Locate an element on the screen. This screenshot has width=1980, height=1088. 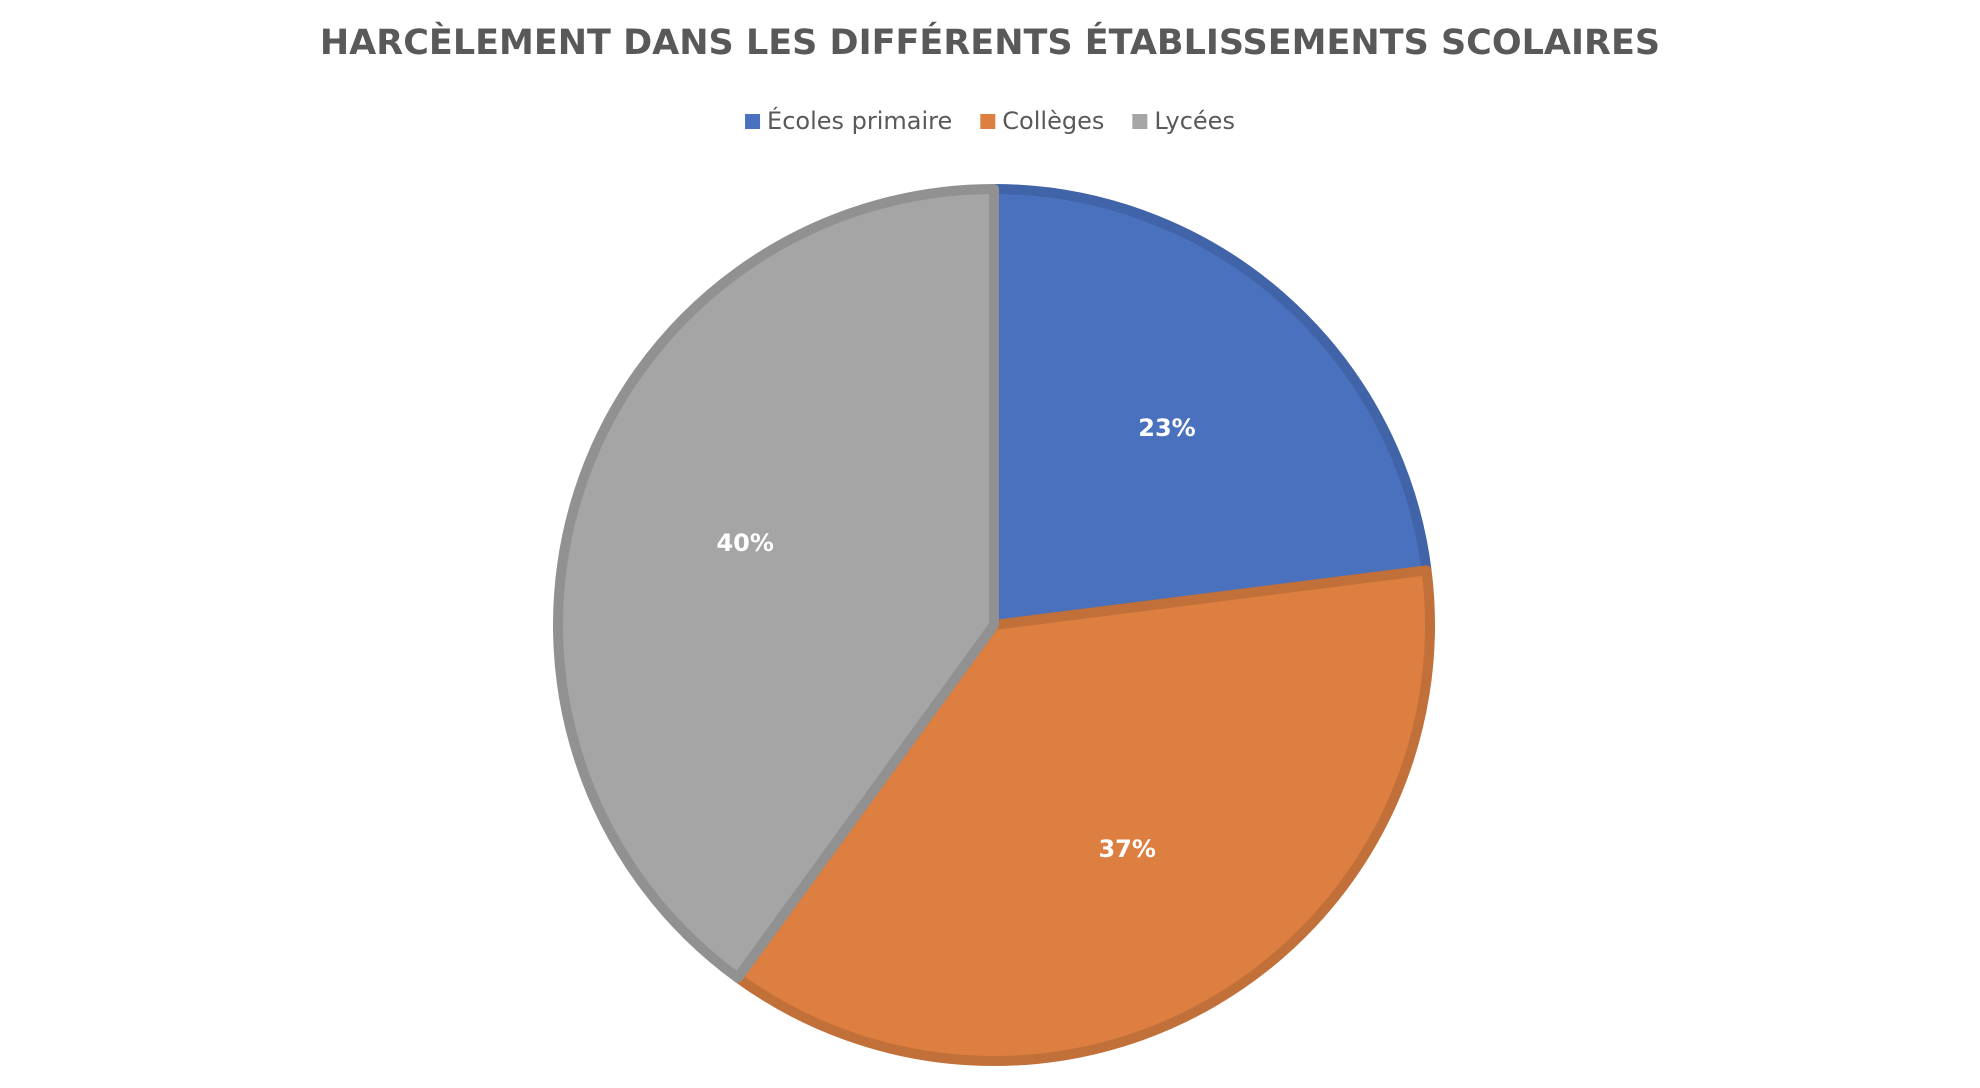
legend-label: Écoles primaire is located at coordinates (859, 120).